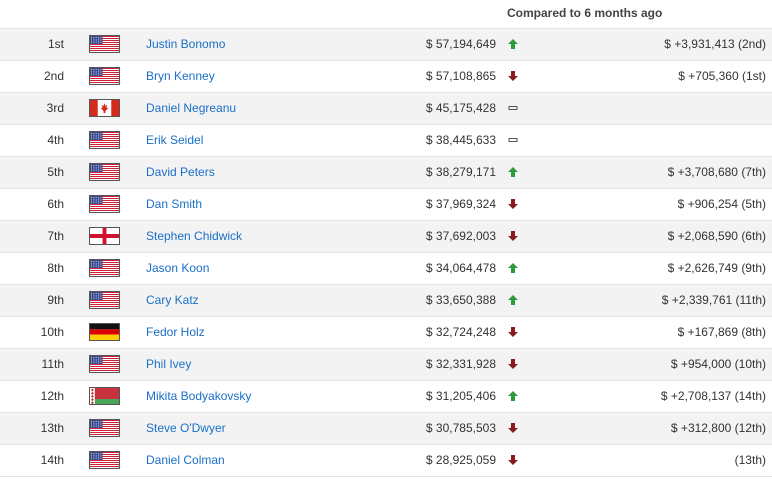  What do you see at coordinates (721, 204) in the screenshot?
I see `change-cell: $ +906,254 (5th)` at bounding box center [721, 204].